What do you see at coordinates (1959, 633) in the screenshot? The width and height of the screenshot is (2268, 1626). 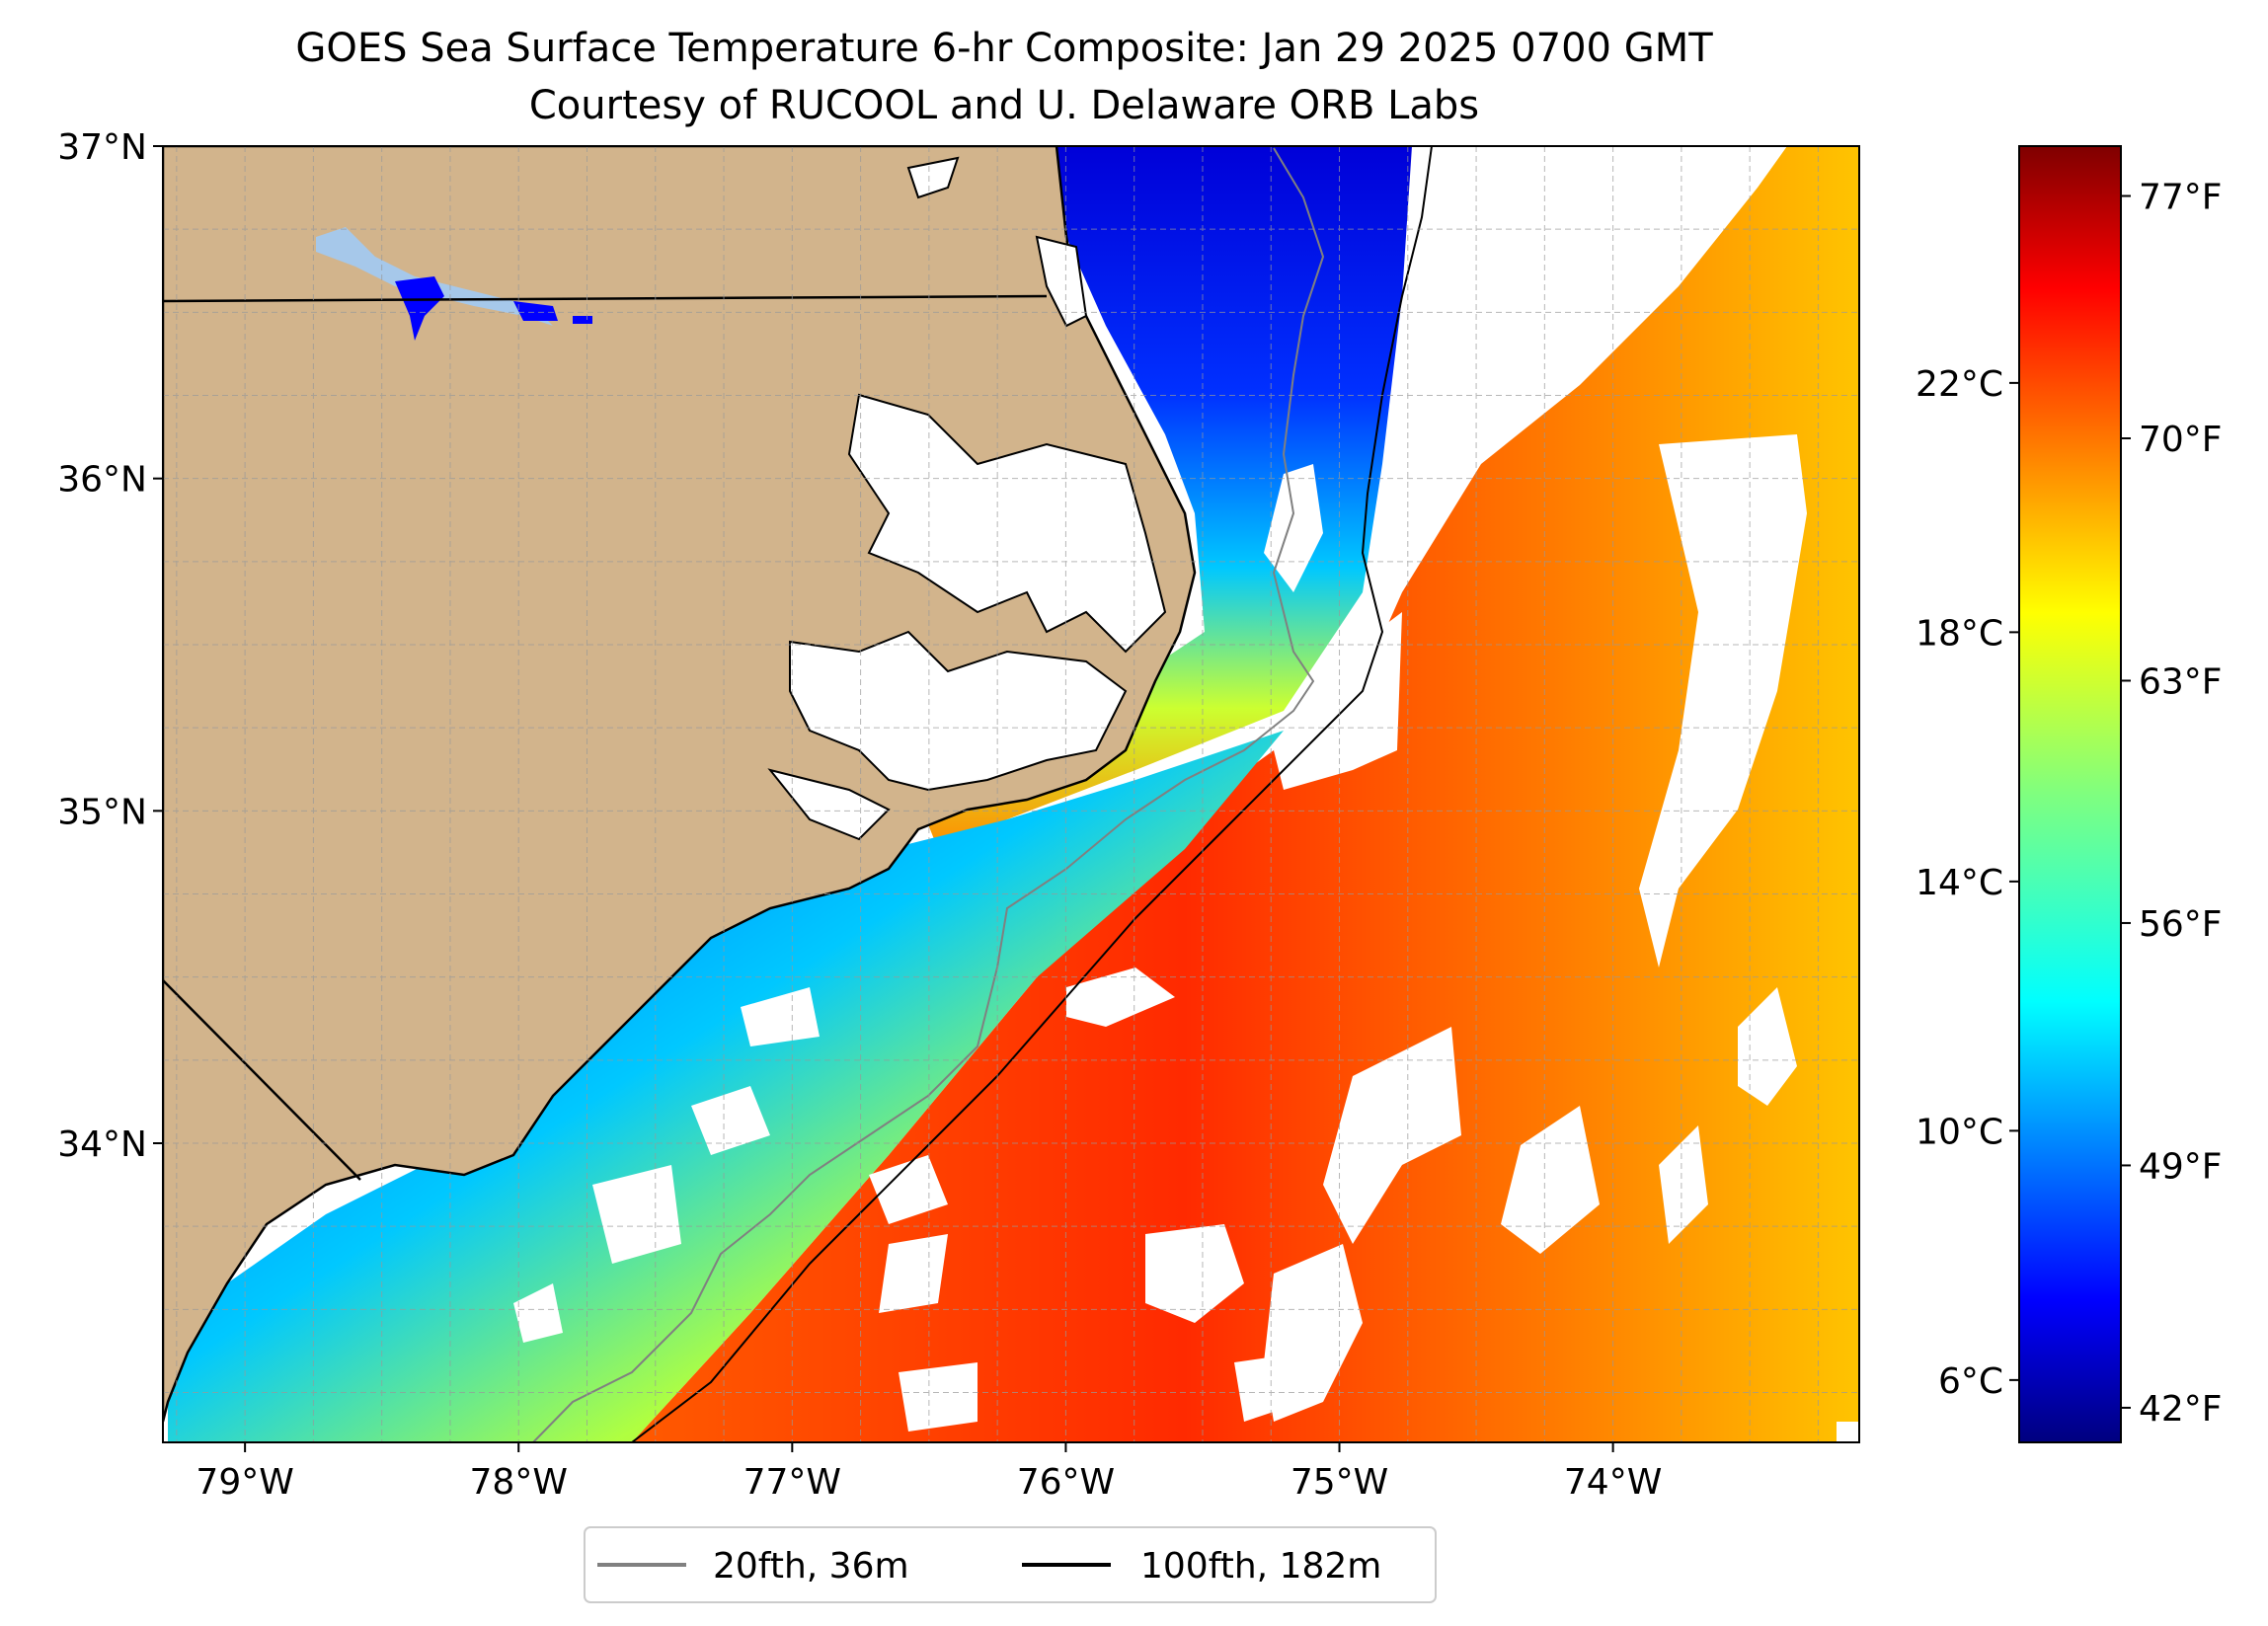 I see `celsius-tick-label: 18°C` at bounding box center [1959, 633].